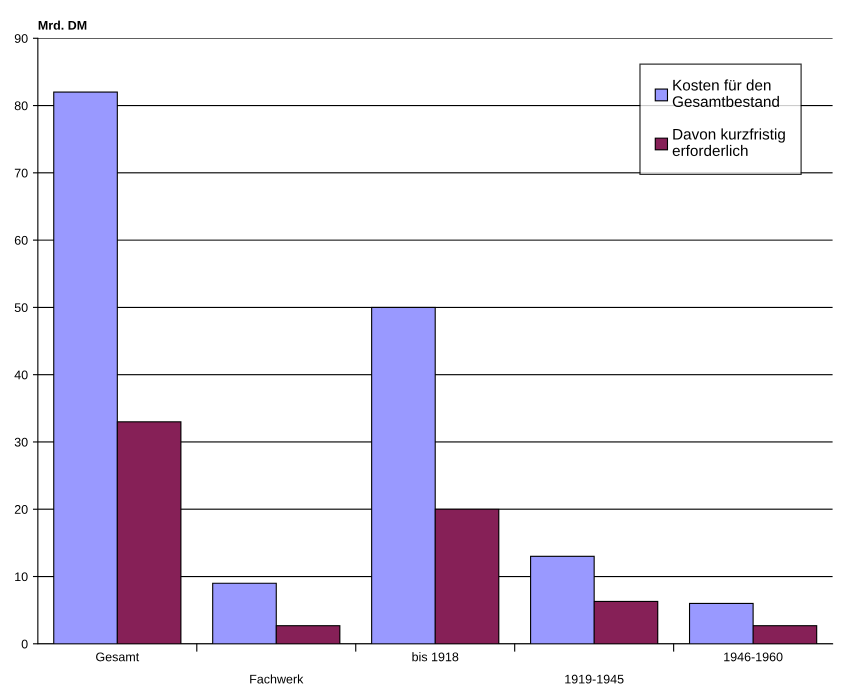 This screenshot has width=841, height=696. What do you see at coordinates (21, 240) in the screenshot?
I see `y-tick-label: 60` at bounding box center [21, 240].